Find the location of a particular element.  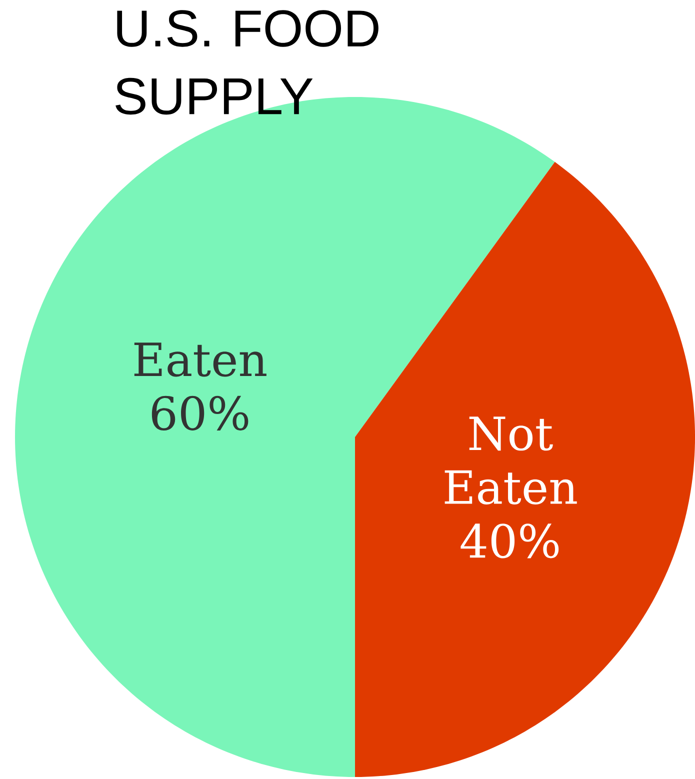

slice-label: Not Eaten is located at coordinates (510, 460).